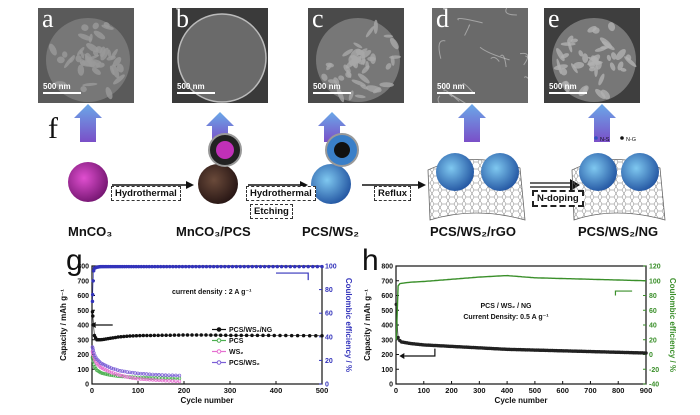  I want to click on step-etching: Etching, so click(271, 211).